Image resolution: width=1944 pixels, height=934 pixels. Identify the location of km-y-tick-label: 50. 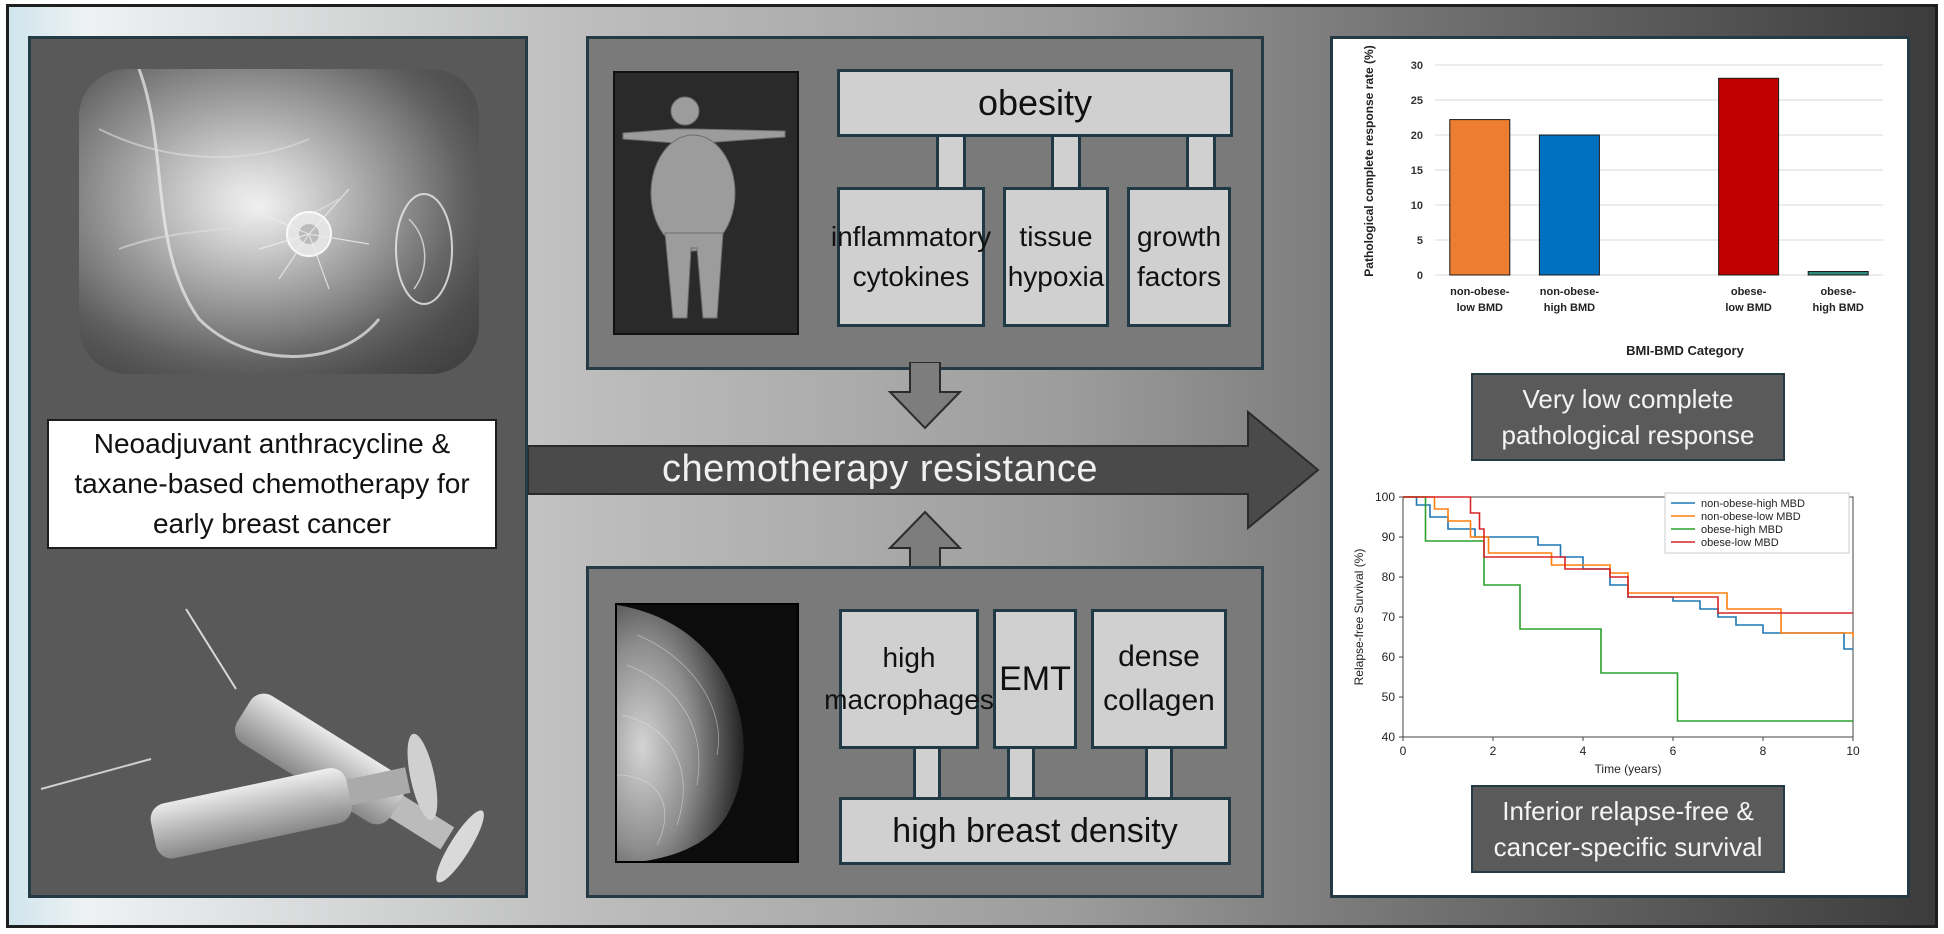
(1389, 697).